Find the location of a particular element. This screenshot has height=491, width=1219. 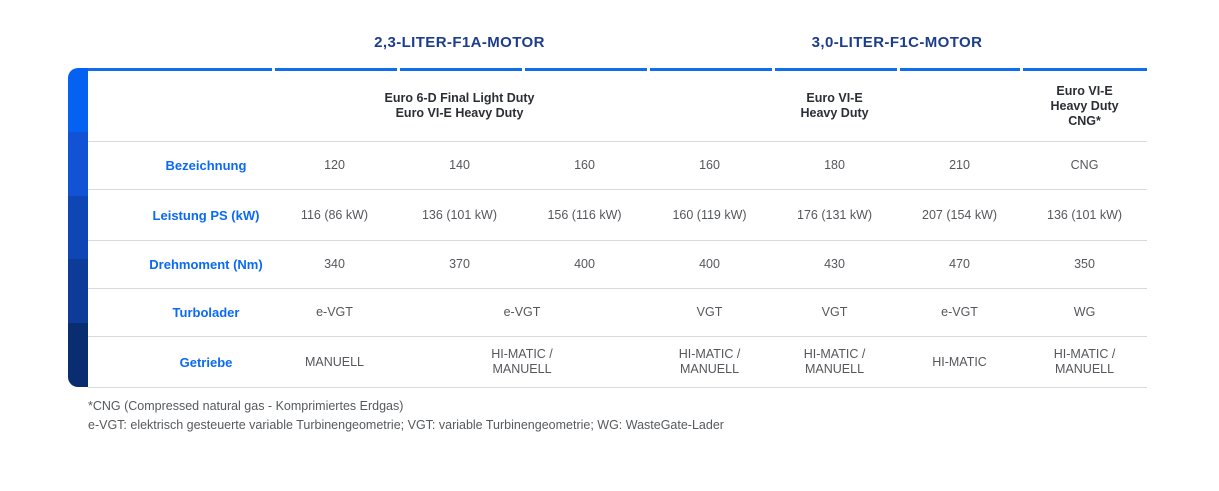

engine-group-title-f1c: 3,0-LITER-F1C-MOTOR is located at coordinates (897, 42).